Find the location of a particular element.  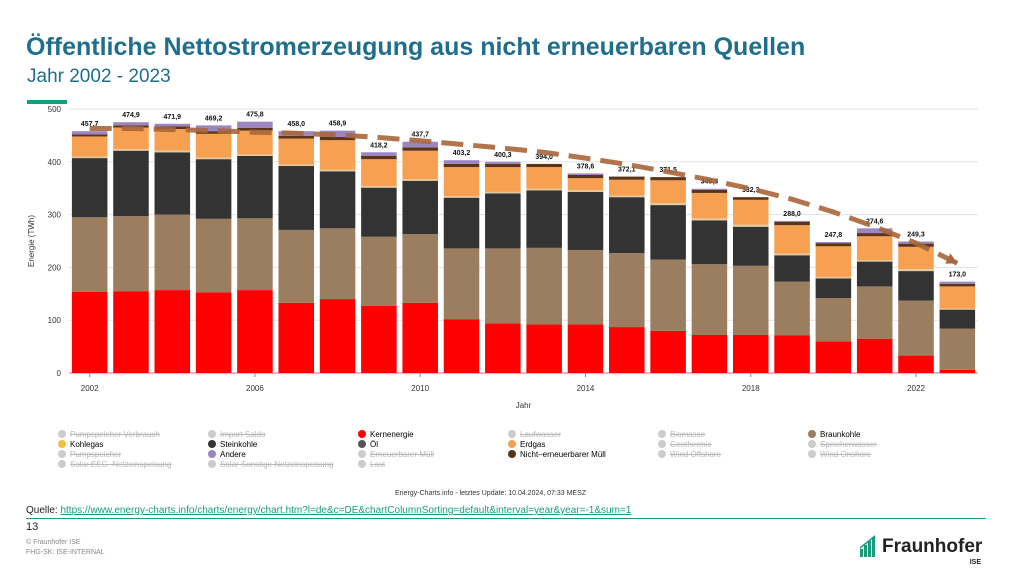

bar-total-label: 403,2 is located at coordinates (462, 153).